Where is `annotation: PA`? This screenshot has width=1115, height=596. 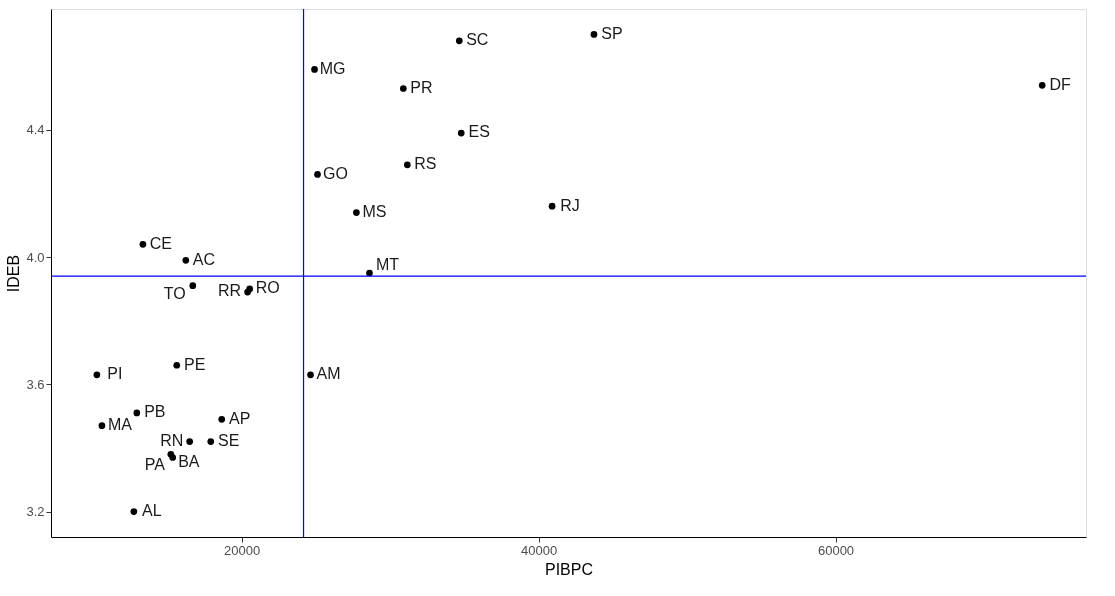
annotation: PA is located at coordinates (155, 465).